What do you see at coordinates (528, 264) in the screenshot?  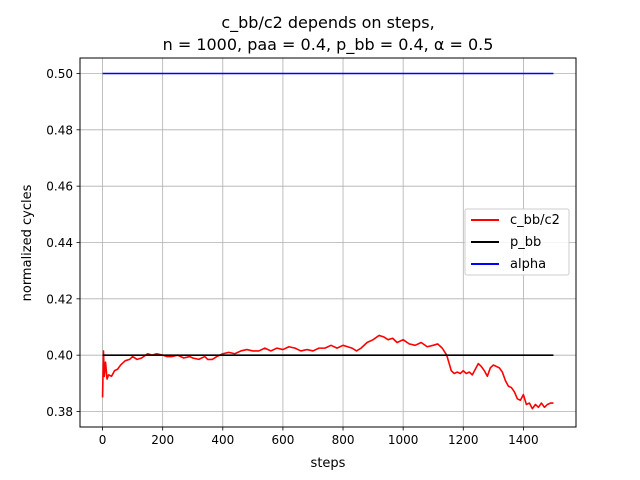 I see `legend-label-alpha: alpha` at bounding box center [528, 264].